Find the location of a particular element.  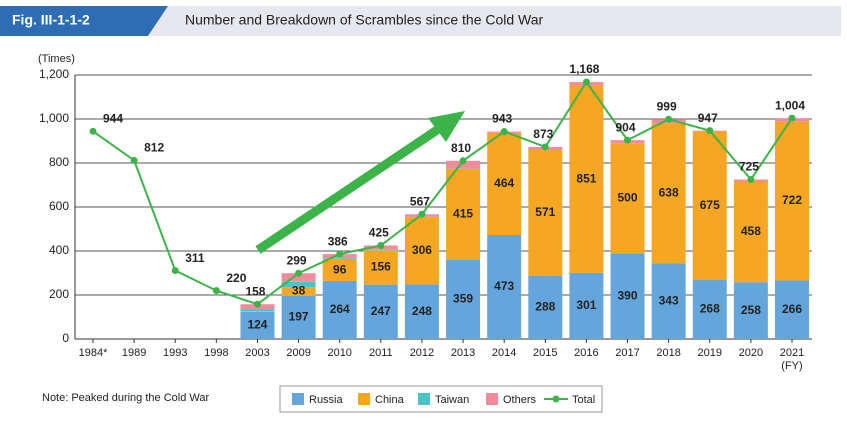

legend-label: China is located at coordinates (390, 400).